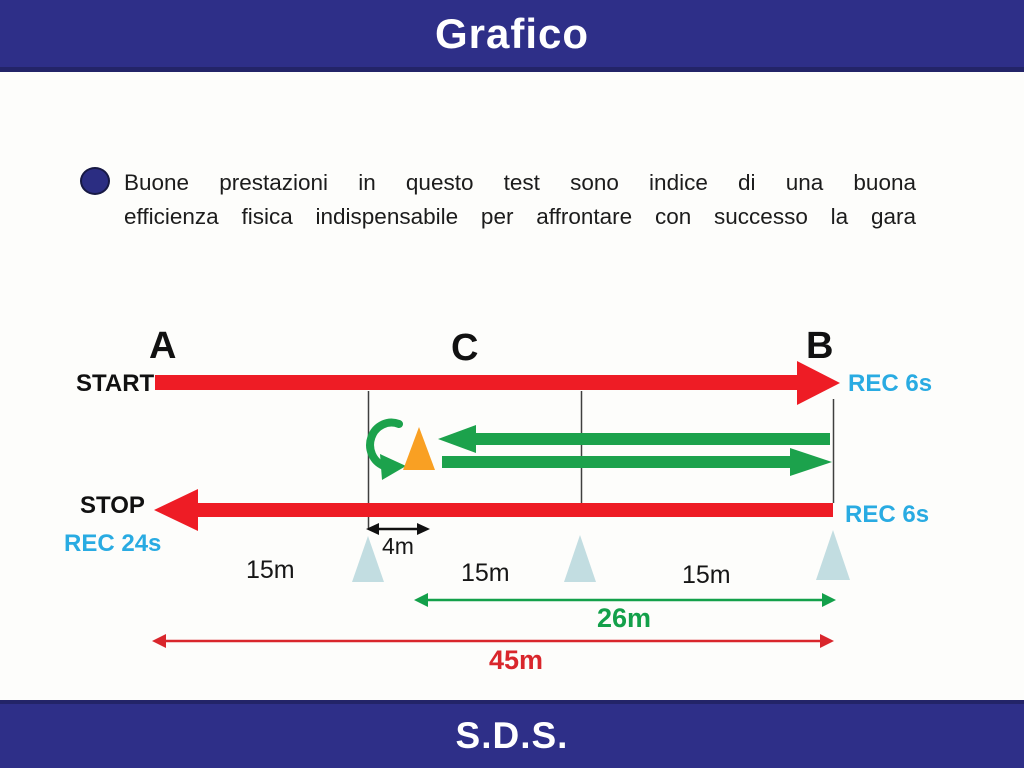  What do you see at coordinates (465, 348) in the screenshot?
I see `point-c-label: C` at bounding box center [465, 348].